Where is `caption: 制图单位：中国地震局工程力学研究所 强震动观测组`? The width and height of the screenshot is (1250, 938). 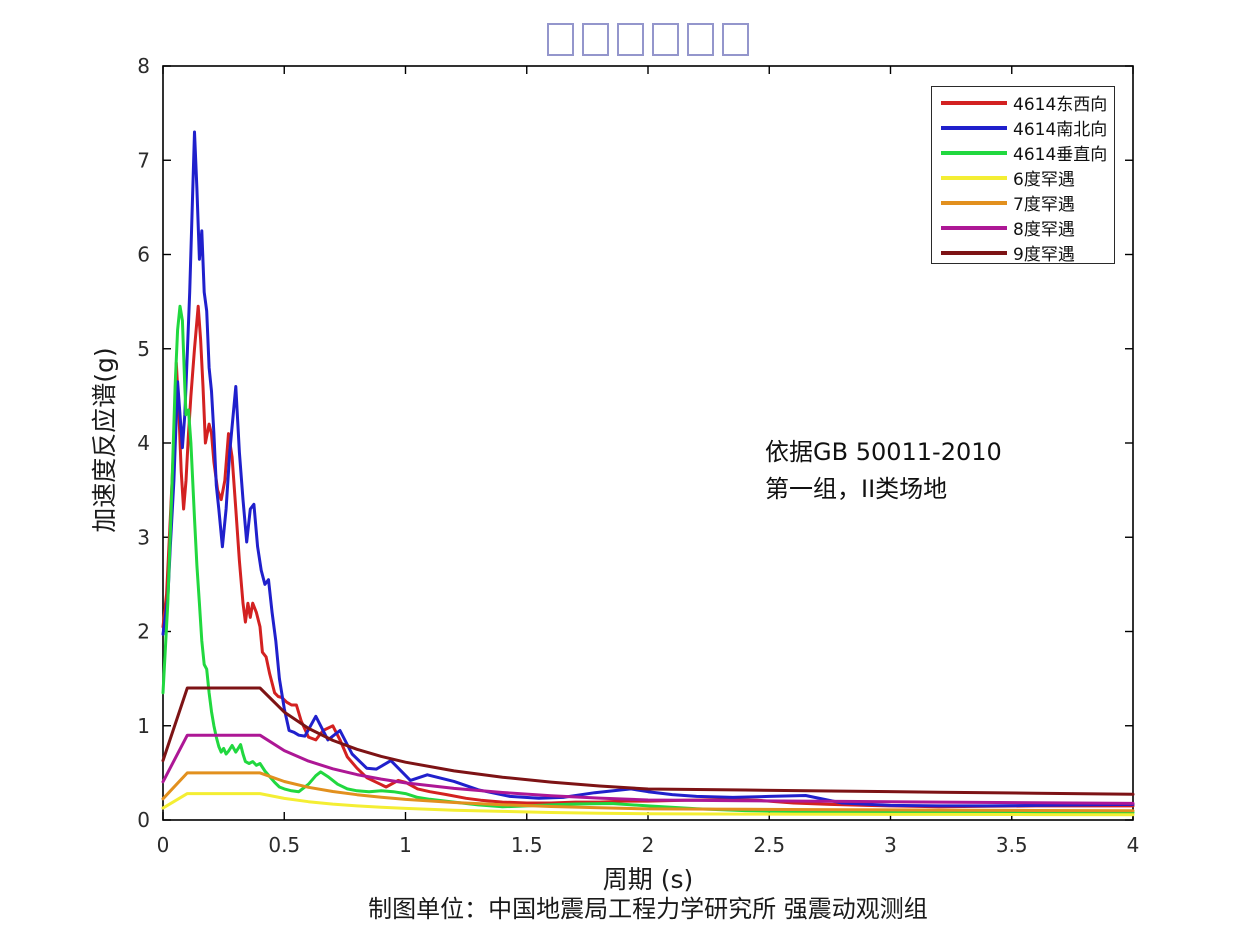 caption: 制图单位：中国地震局工程力学研究所 强震动观测组 is located at coordinates (648, 909).